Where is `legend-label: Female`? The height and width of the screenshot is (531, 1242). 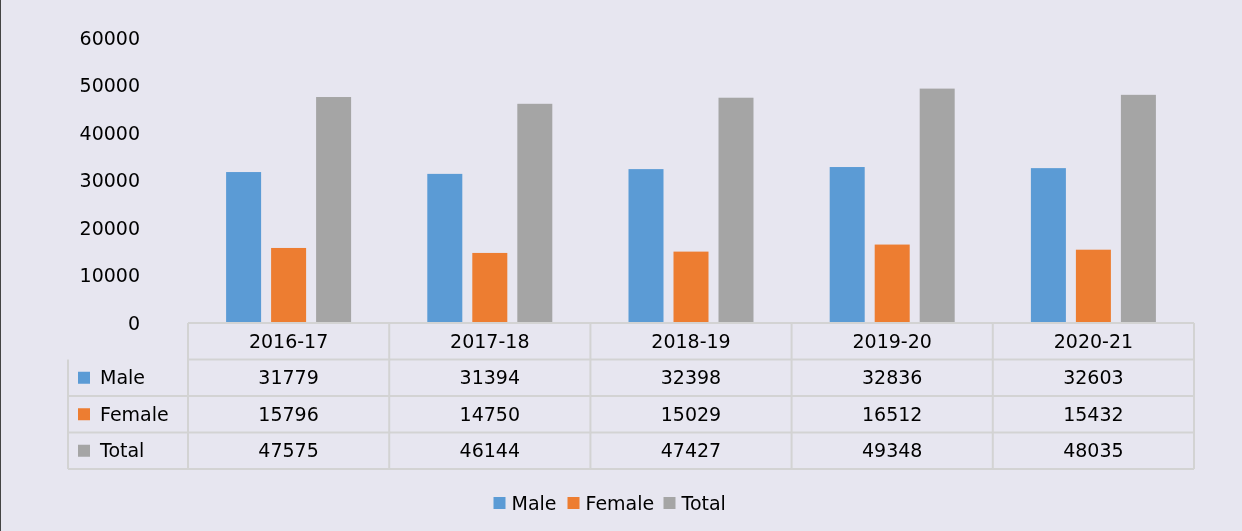 legend-label: Female is located at coordinates (134, 413).